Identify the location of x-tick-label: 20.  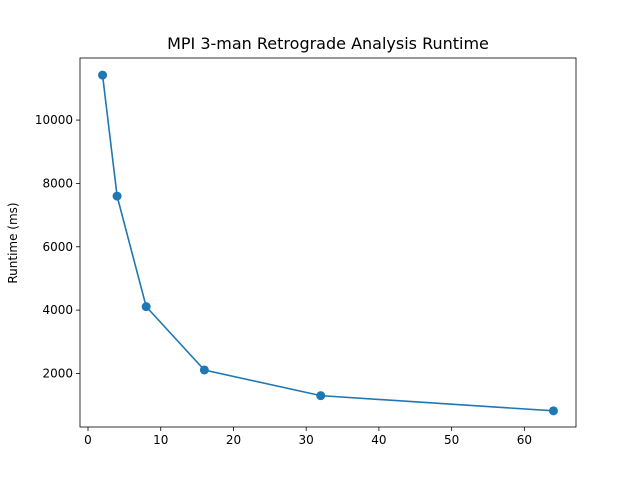
(233, 440).